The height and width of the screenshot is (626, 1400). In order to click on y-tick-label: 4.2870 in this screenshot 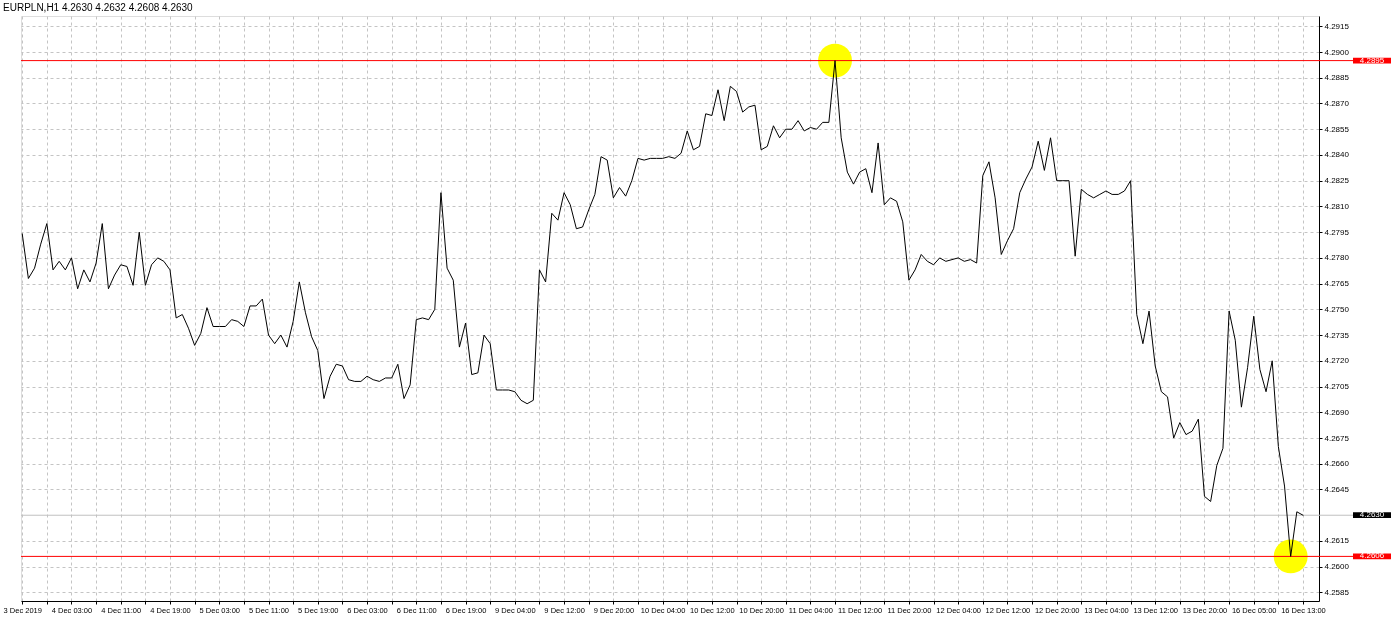, I will do `click(1337, 103)`.